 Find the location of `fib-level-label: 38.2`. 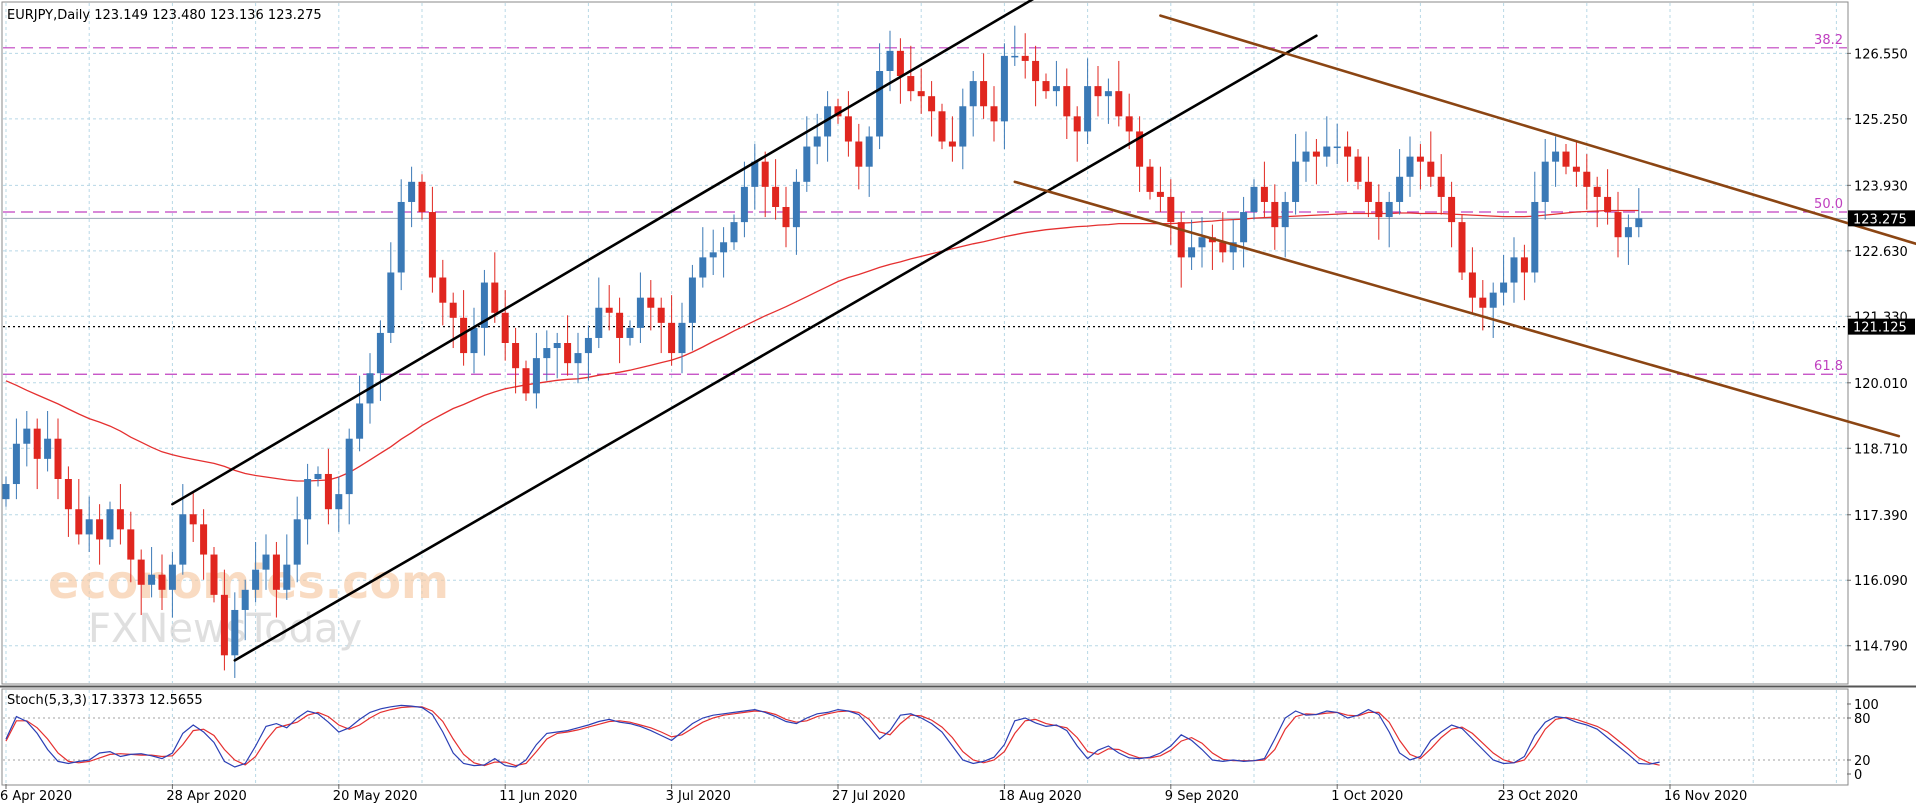

fib-level-label: 38.2 is located at coordinates (1828, 40).